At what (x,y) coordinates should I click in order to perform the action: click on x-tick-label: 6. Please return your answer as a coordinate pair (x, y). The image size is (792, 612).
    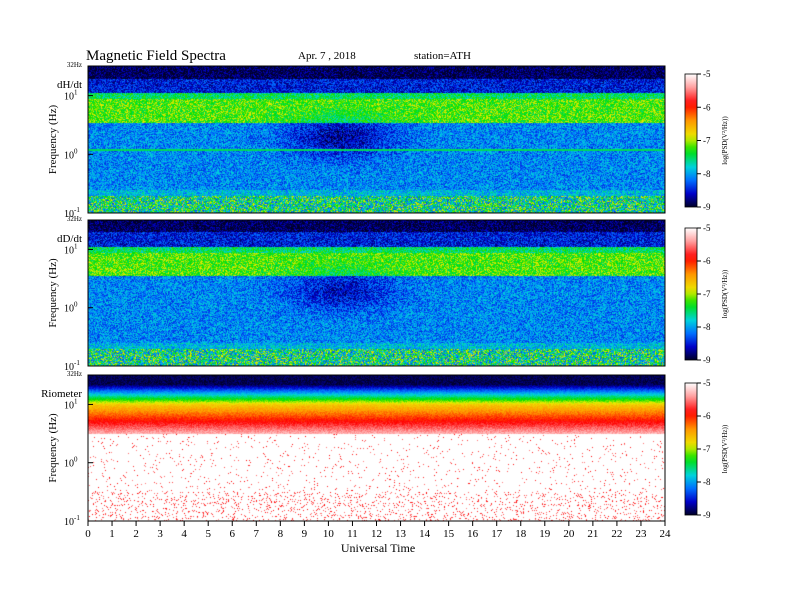
    Looking at the image, I should click on (233, 534).